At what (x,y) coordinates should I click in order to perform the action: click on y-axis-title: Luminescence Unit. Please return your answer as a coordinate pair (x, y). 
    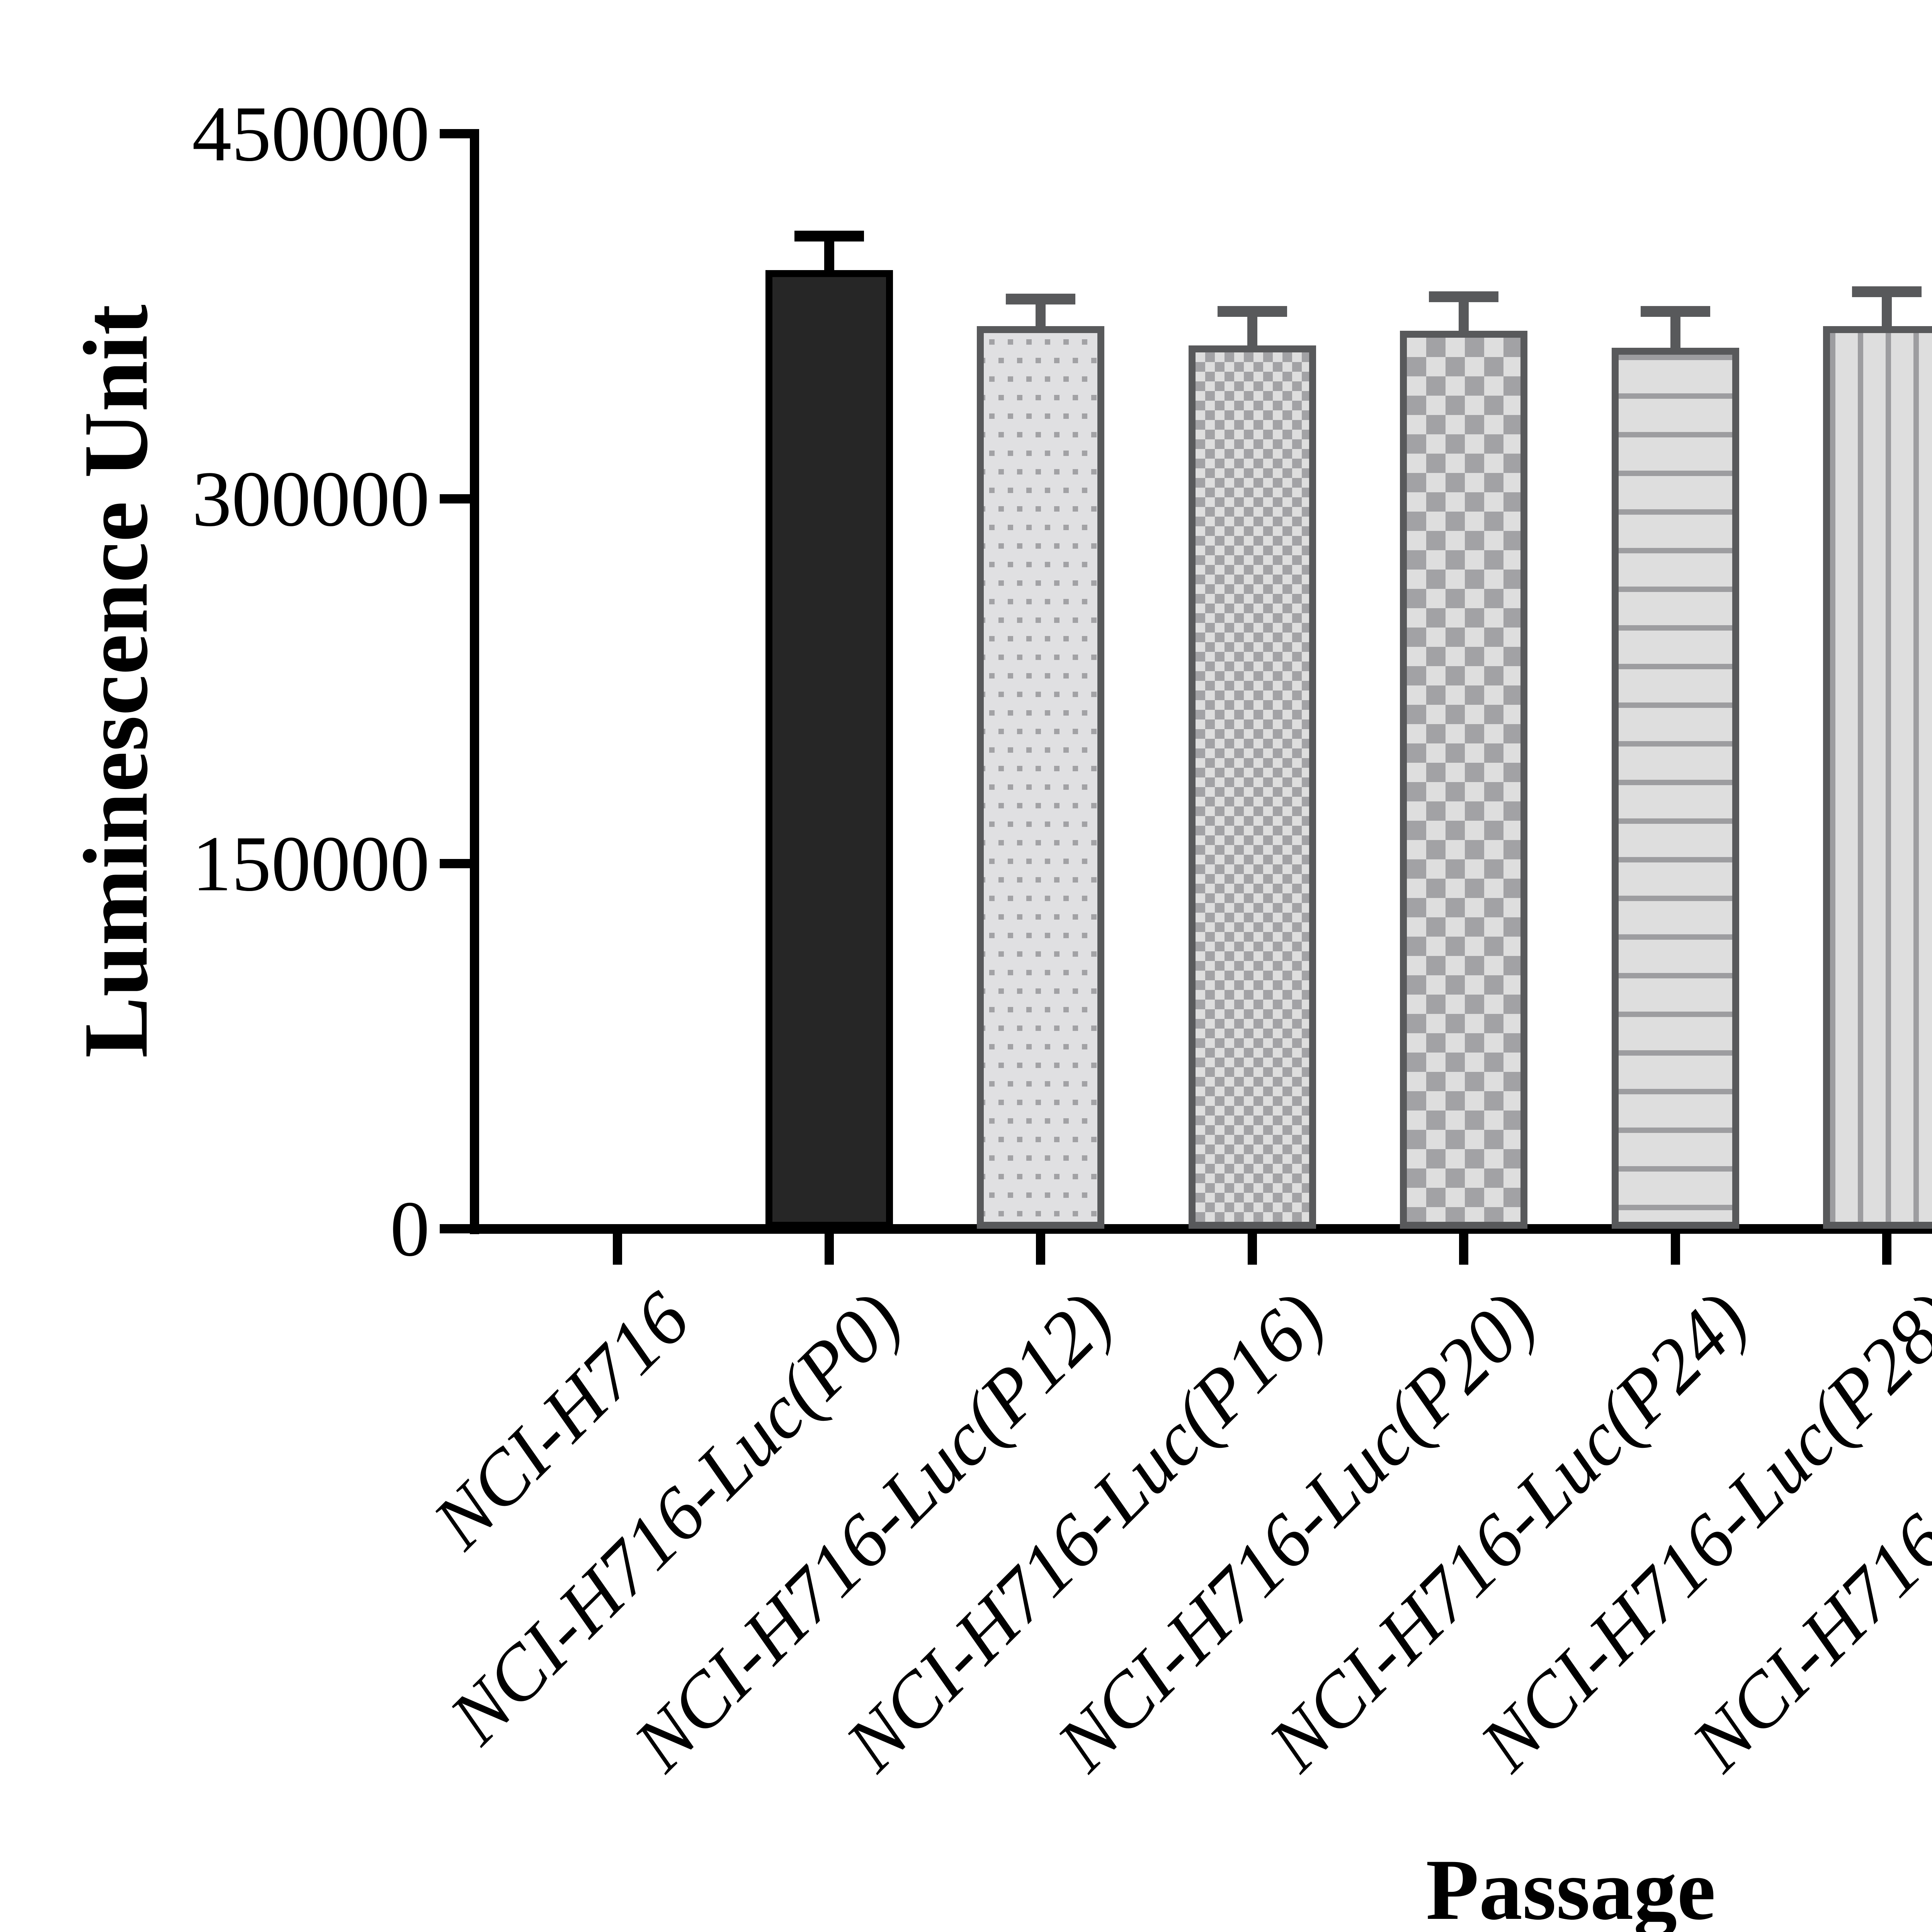
    Looking at the image, I should click on (116, 681).